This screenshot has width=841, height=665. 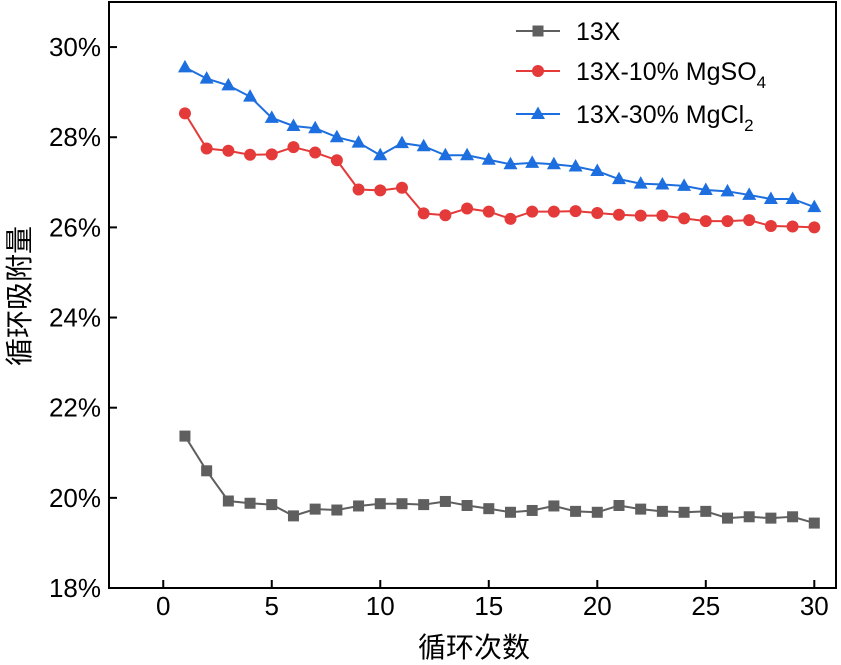 I want to click on legend-label-subscript: 2, so click(x=748, y=125).